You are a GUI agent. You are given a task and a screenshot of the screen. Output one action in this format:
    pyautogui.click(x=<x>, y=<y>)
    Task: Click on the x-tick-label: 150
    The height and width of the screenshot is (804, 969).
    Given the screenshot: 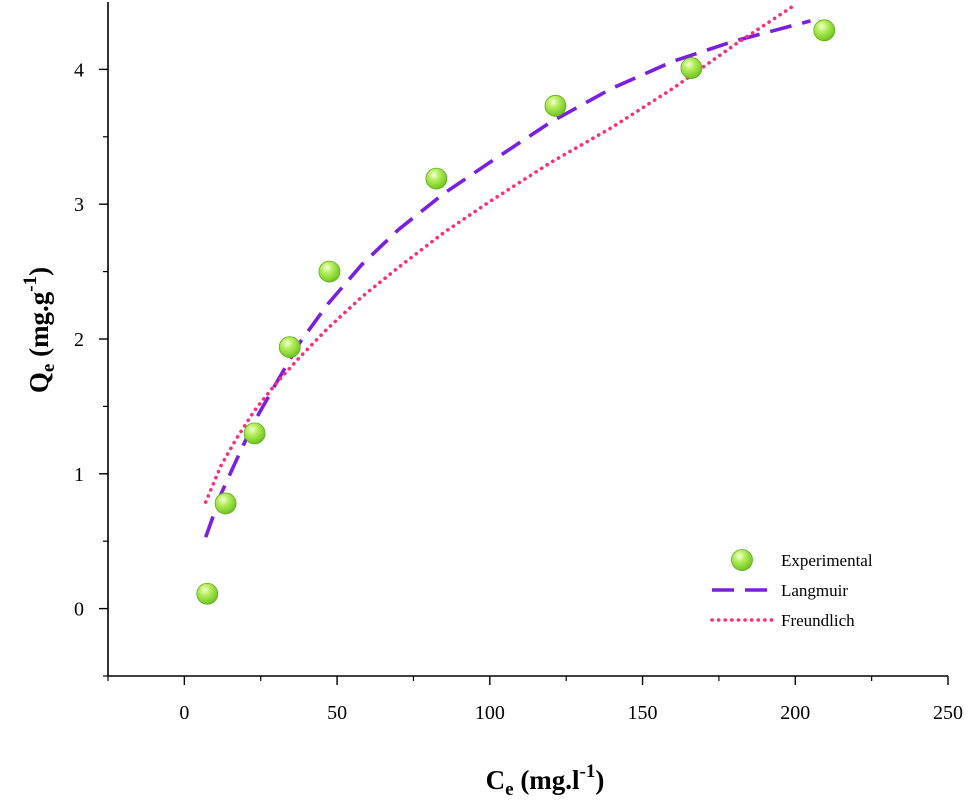 What is the action you would take?
    pyautogui.click(x=643, y=713)
    